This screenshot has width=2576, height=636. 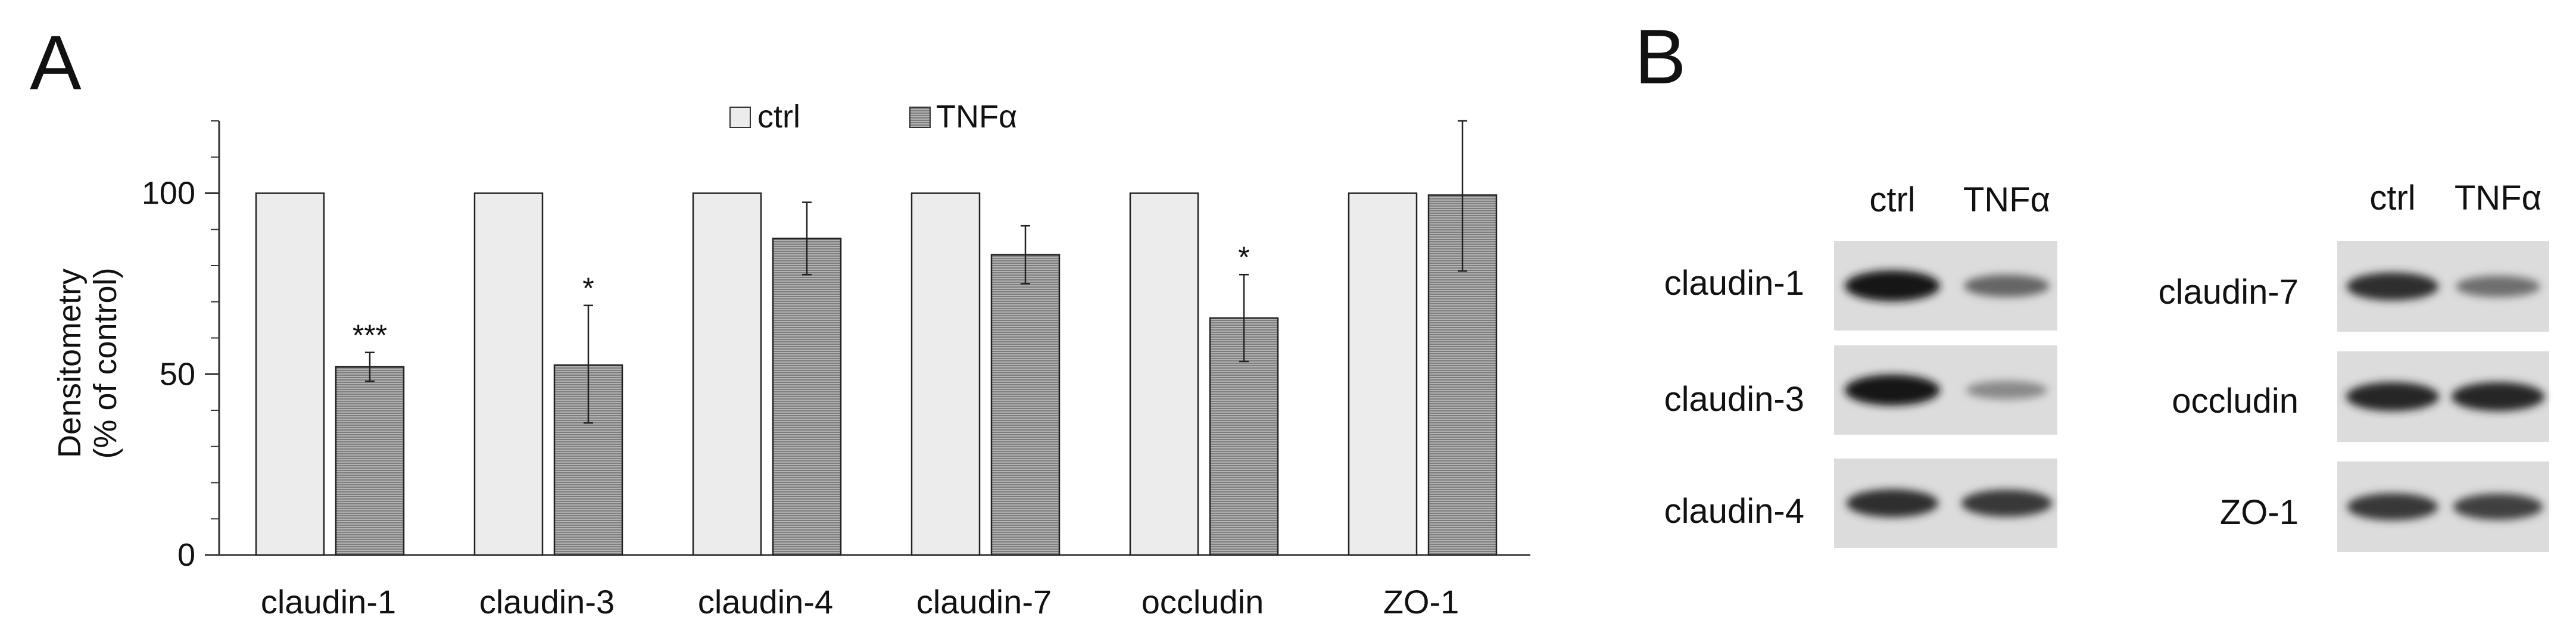 I want to click on x-tick-label: ZO-1, so click(x=1421, y=602).